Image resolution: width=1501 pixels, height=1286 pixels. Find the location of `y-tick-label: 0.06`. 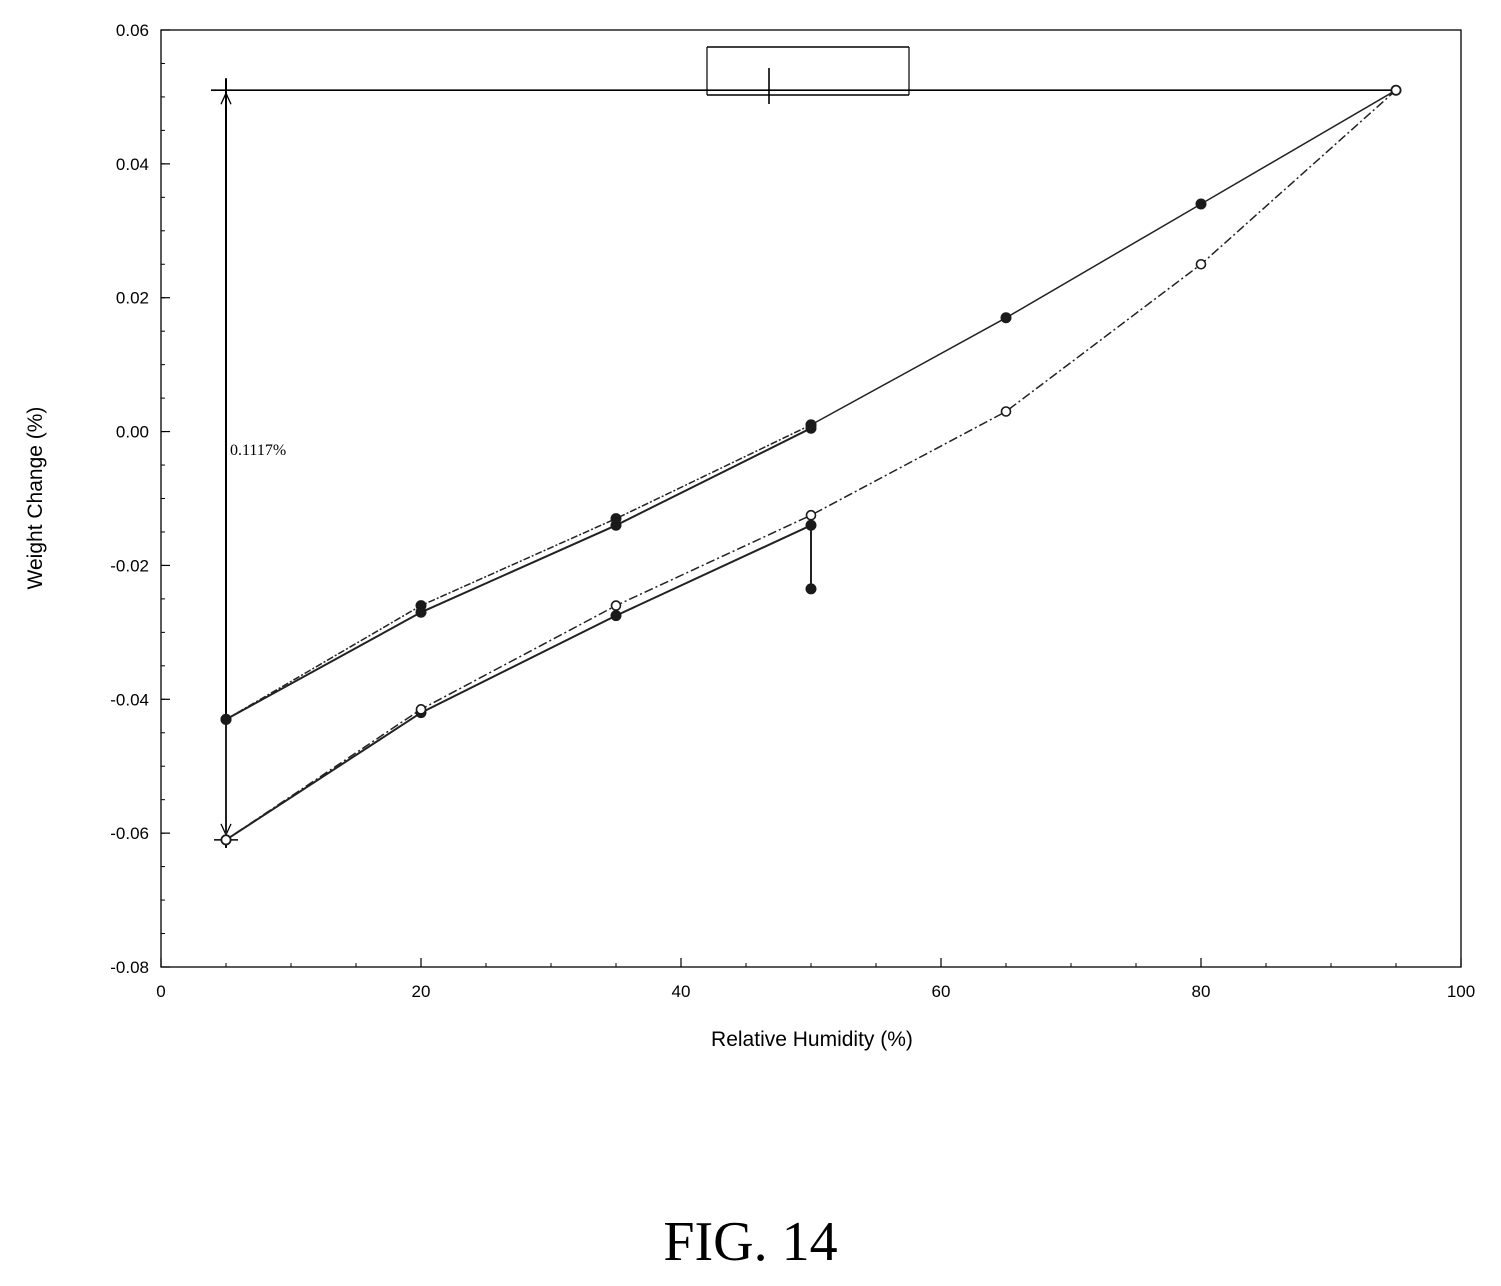

y-tick-label: 0.06 is located at coordinates (132, 30).